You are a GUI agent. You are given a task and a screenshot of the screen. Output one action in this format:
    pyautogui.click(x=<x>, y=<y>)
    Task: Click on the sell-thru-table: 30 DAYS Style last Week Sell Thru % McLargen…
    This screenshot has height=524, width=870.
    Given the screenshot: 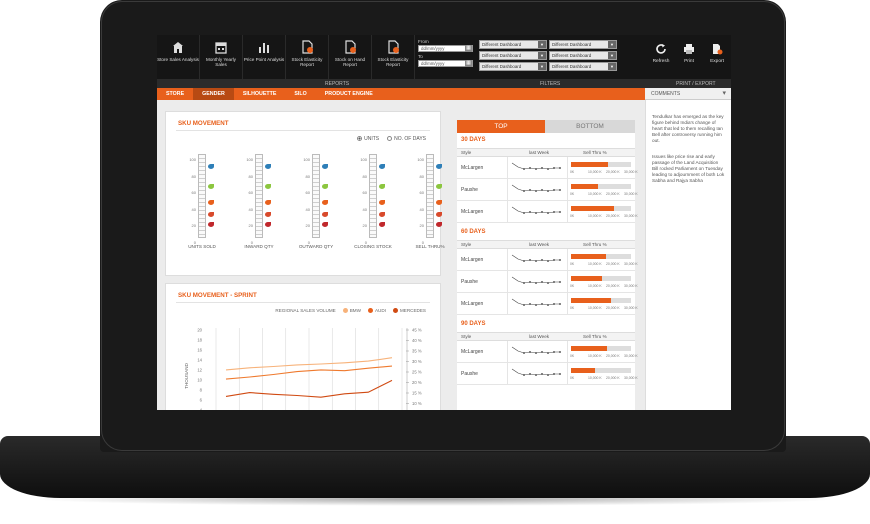 What is the action you would take?
    pyautogui.click(x=547, y=271)
    